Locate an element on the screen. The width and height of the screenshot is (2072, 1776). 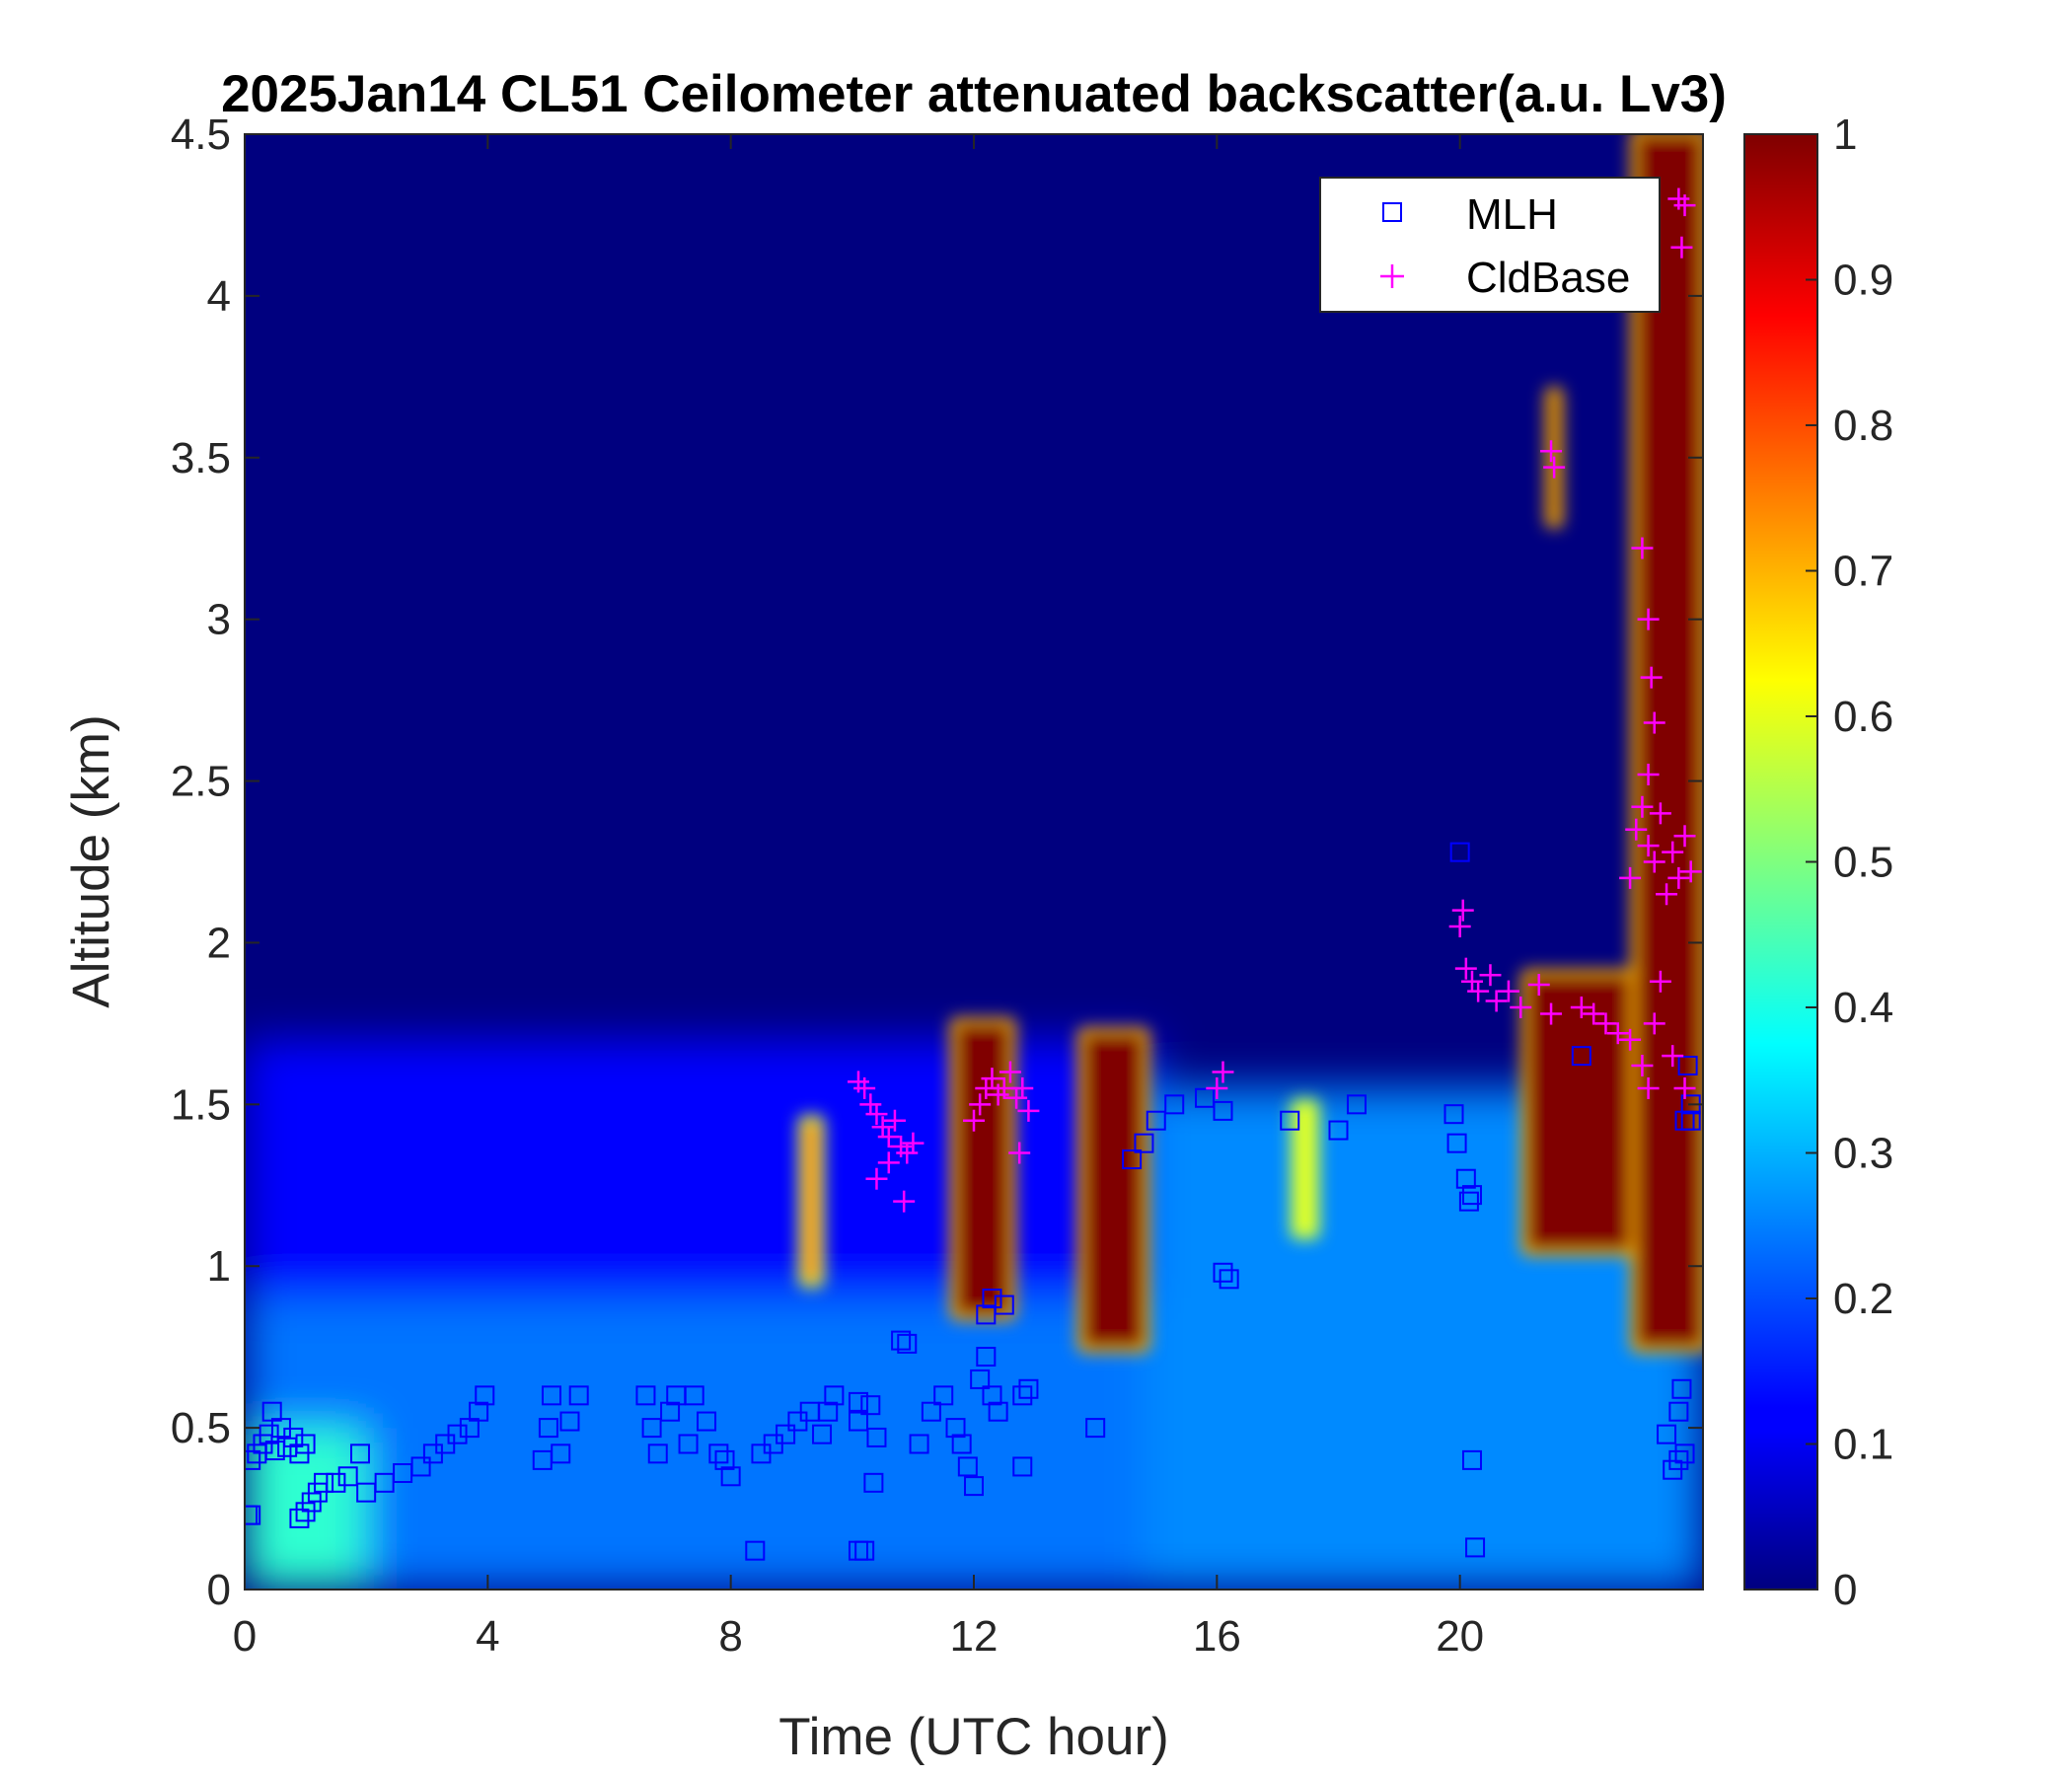
y-tick-label: 1.5 is located at coordinates (201, 1105).